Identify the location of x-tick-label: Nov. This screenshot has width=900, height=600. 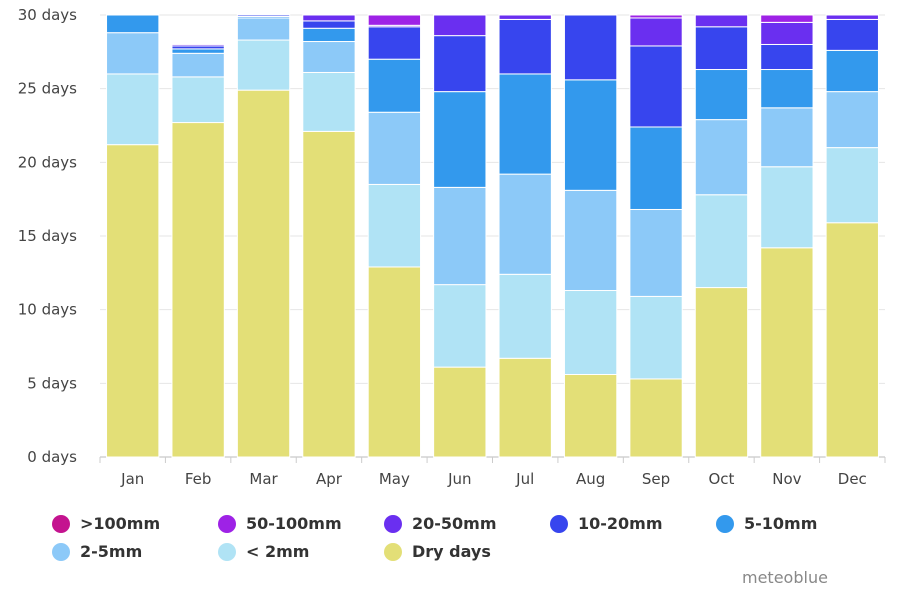
(786, 479).